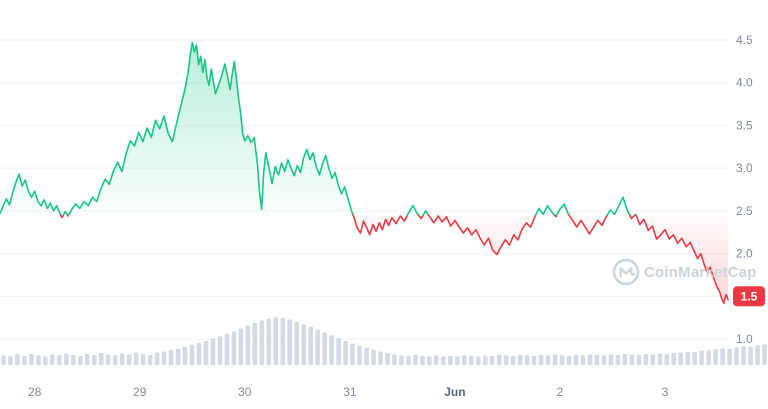 The image size is (768, 409). What do you see at coordinates (744, 83) in the screenshot?
I see `y-axis-label: 4.0` at bounding box center [744, 83].